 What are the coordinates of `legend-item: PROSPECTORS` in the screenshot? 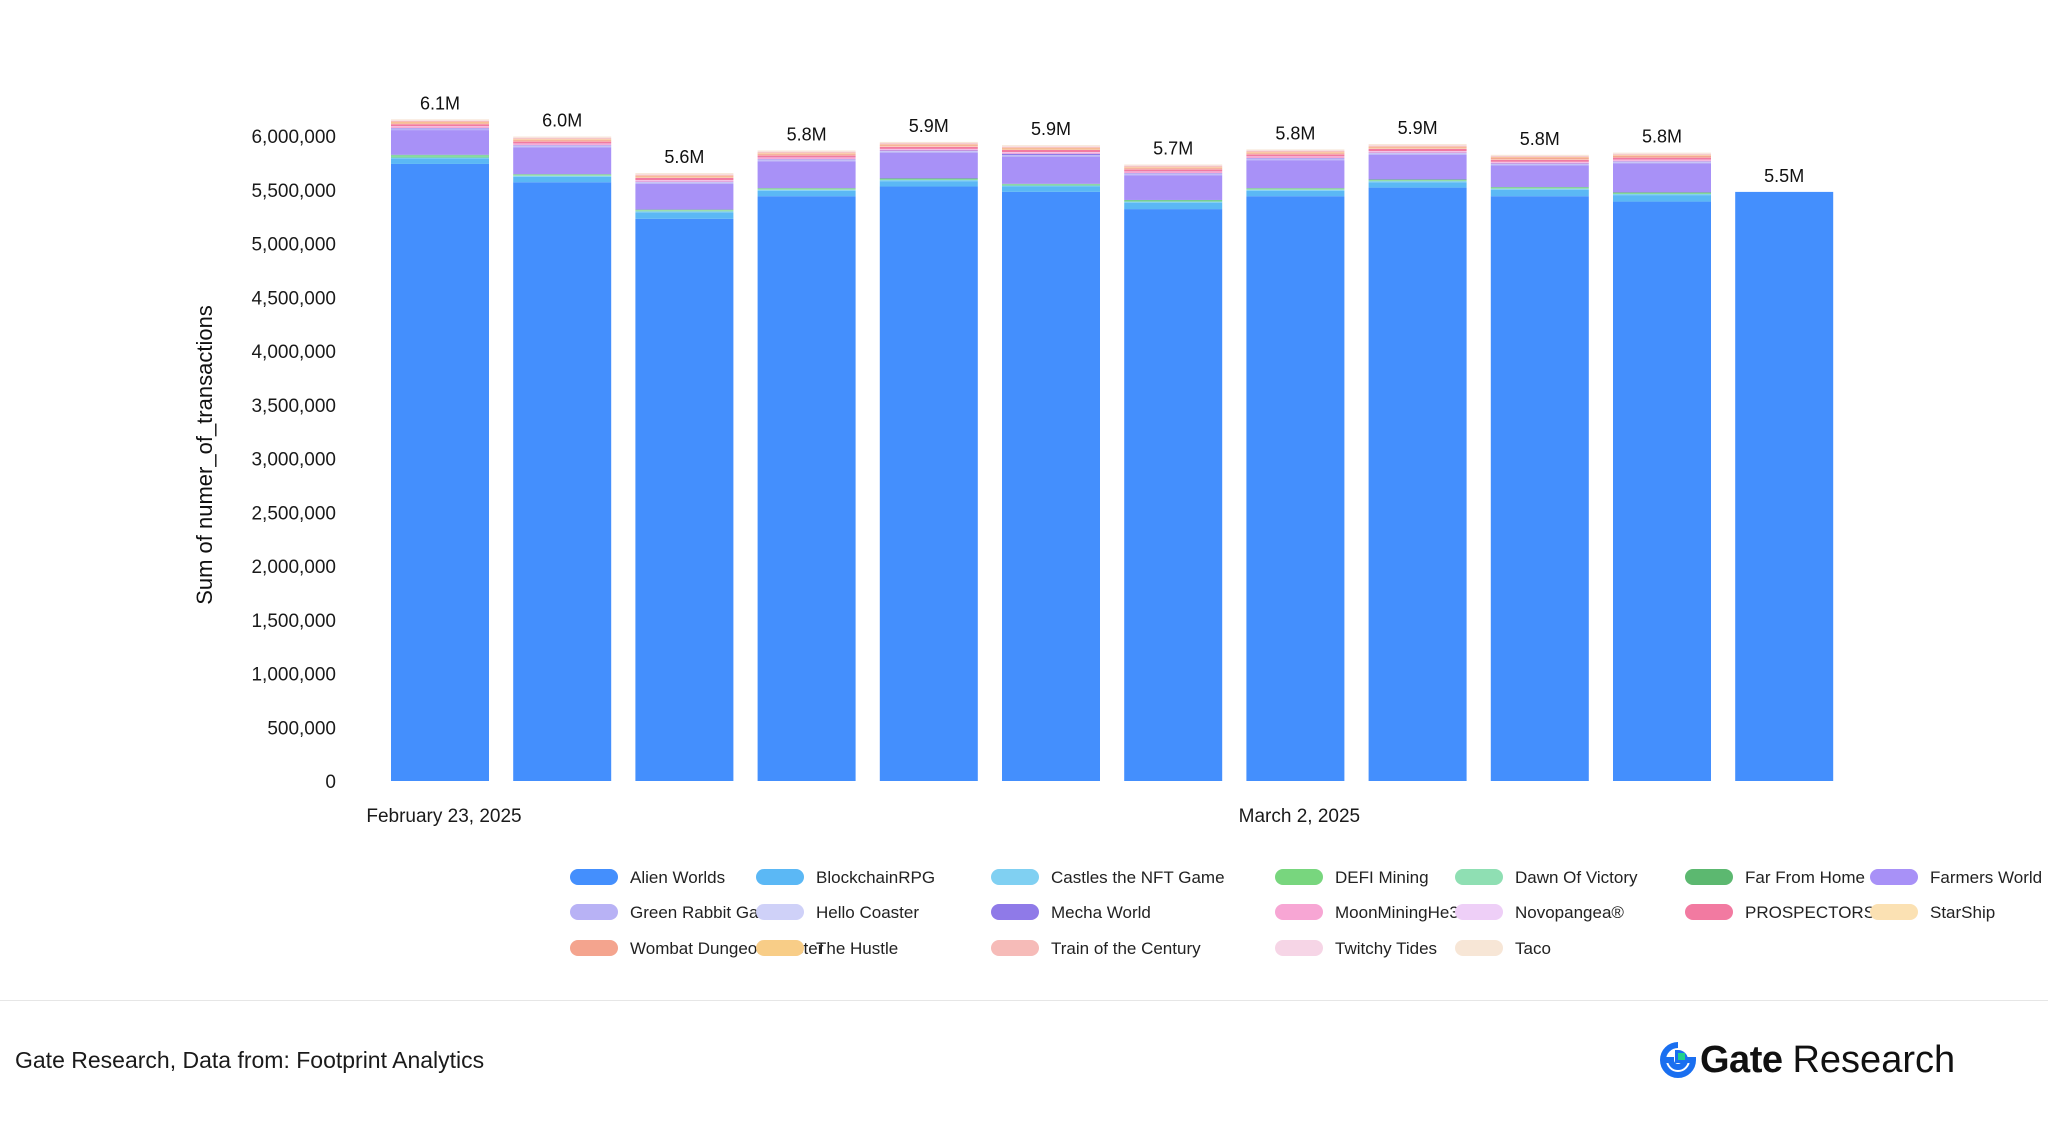 It's located at (1780, 912).